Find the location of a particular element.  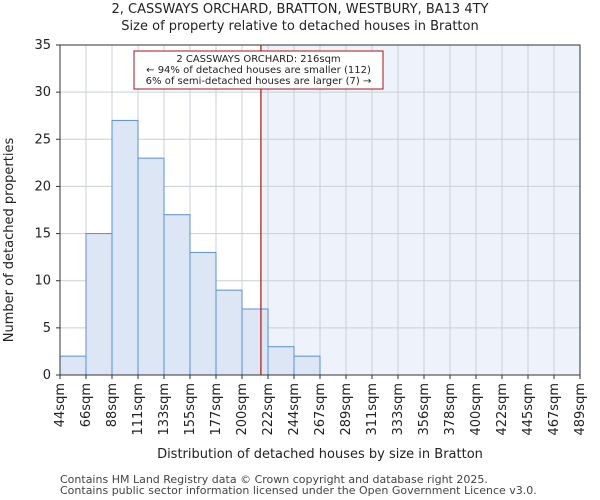

x-tick-label: 333sqm is located at coordinates (398, 409).